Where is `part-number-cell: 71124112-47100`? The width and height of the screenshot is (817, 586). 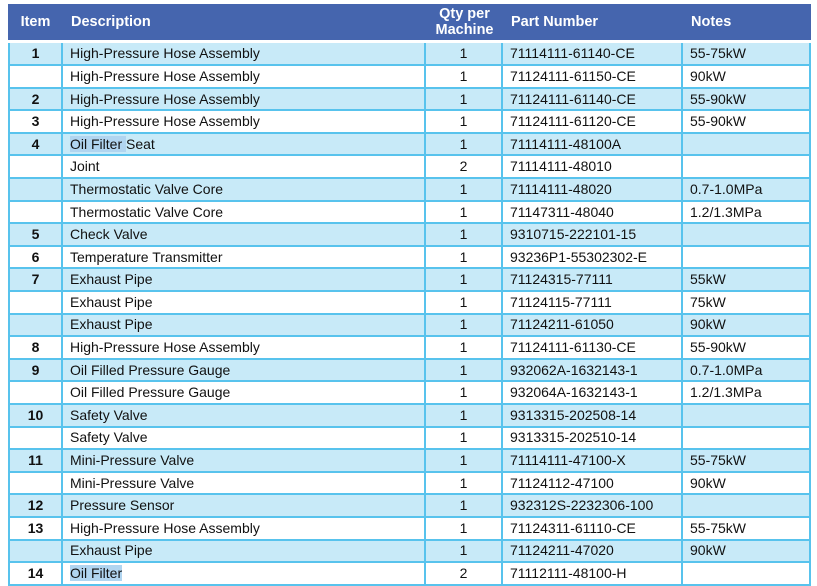 part-number-cell: 71124112-47100 is located at coordinates (593, 484).